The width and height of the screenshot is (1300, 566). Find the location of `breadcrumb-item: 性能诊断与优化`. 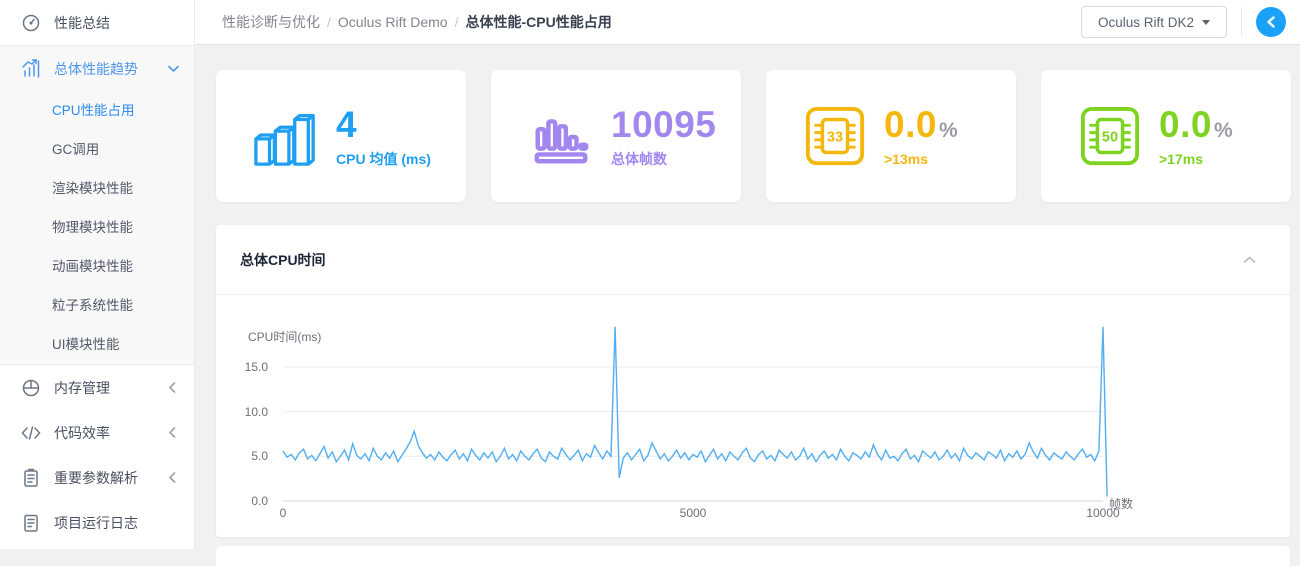

breadcrumb-item: 性能诊断与优化 is located at coordinates (271, 22).